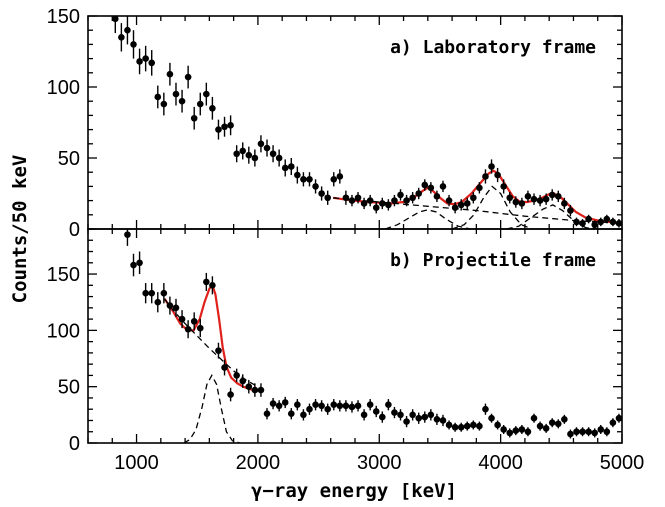 The width and height of the screenshot is (665, 507). Describe the element at coordinates (63, 331) in the screenshot. I see `y-tick-label: 100` at that location.